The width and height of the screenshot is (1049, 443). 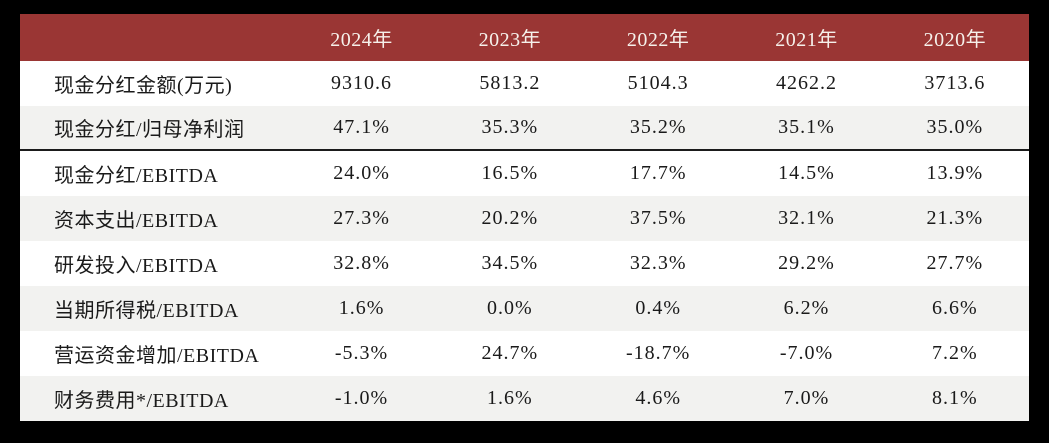 What do you see at coordinates (955, 263) in the screenshot?
I see `value-cell: 27.7%` at bounding box center [955, 263].